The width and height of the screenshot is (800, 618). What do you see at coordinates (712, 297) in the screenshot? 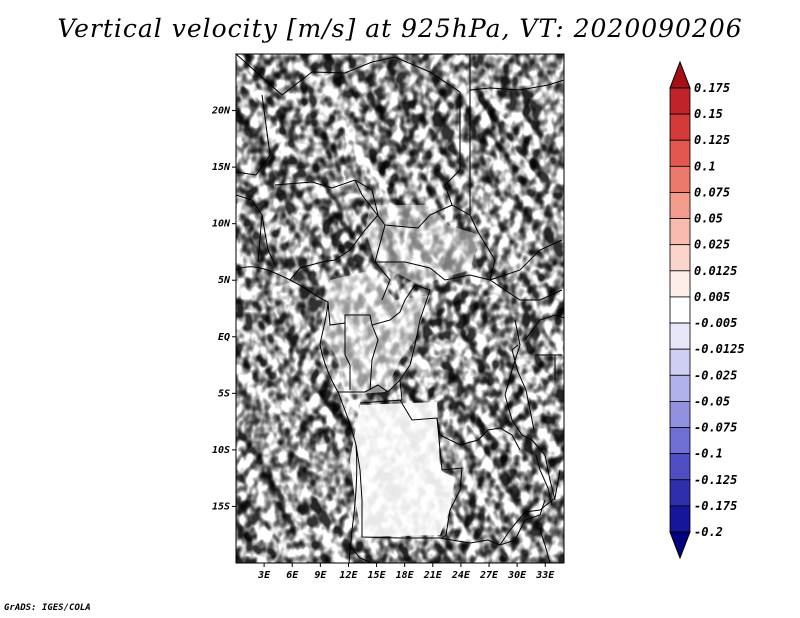
I see `colorbar-label: 0.005` at bounding box center [712, 297].